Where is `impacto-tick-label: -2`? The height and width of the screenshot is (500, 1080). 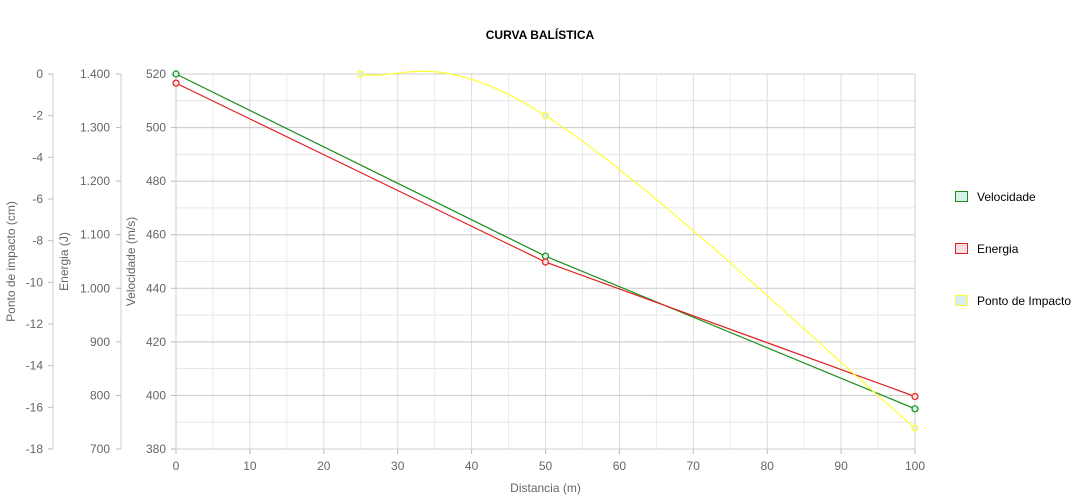 impacto-tick-label: -2 is located at coordinates (37, 116).